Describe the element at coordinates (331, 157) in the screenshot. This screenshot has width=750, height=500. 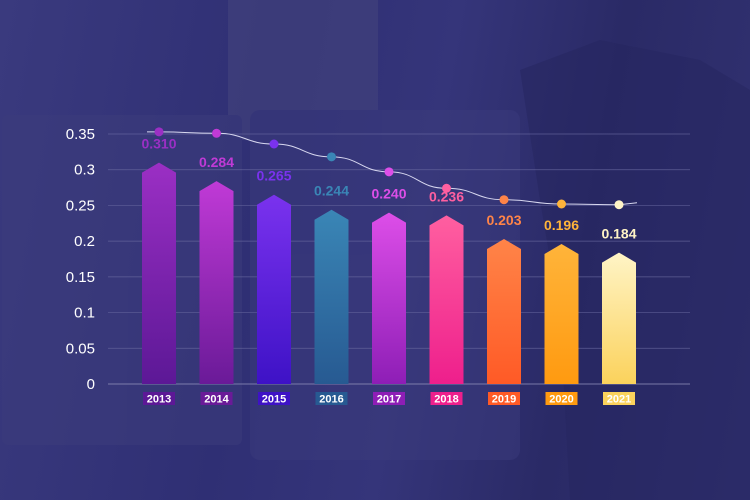
I see `trend-point-2016` at that location.